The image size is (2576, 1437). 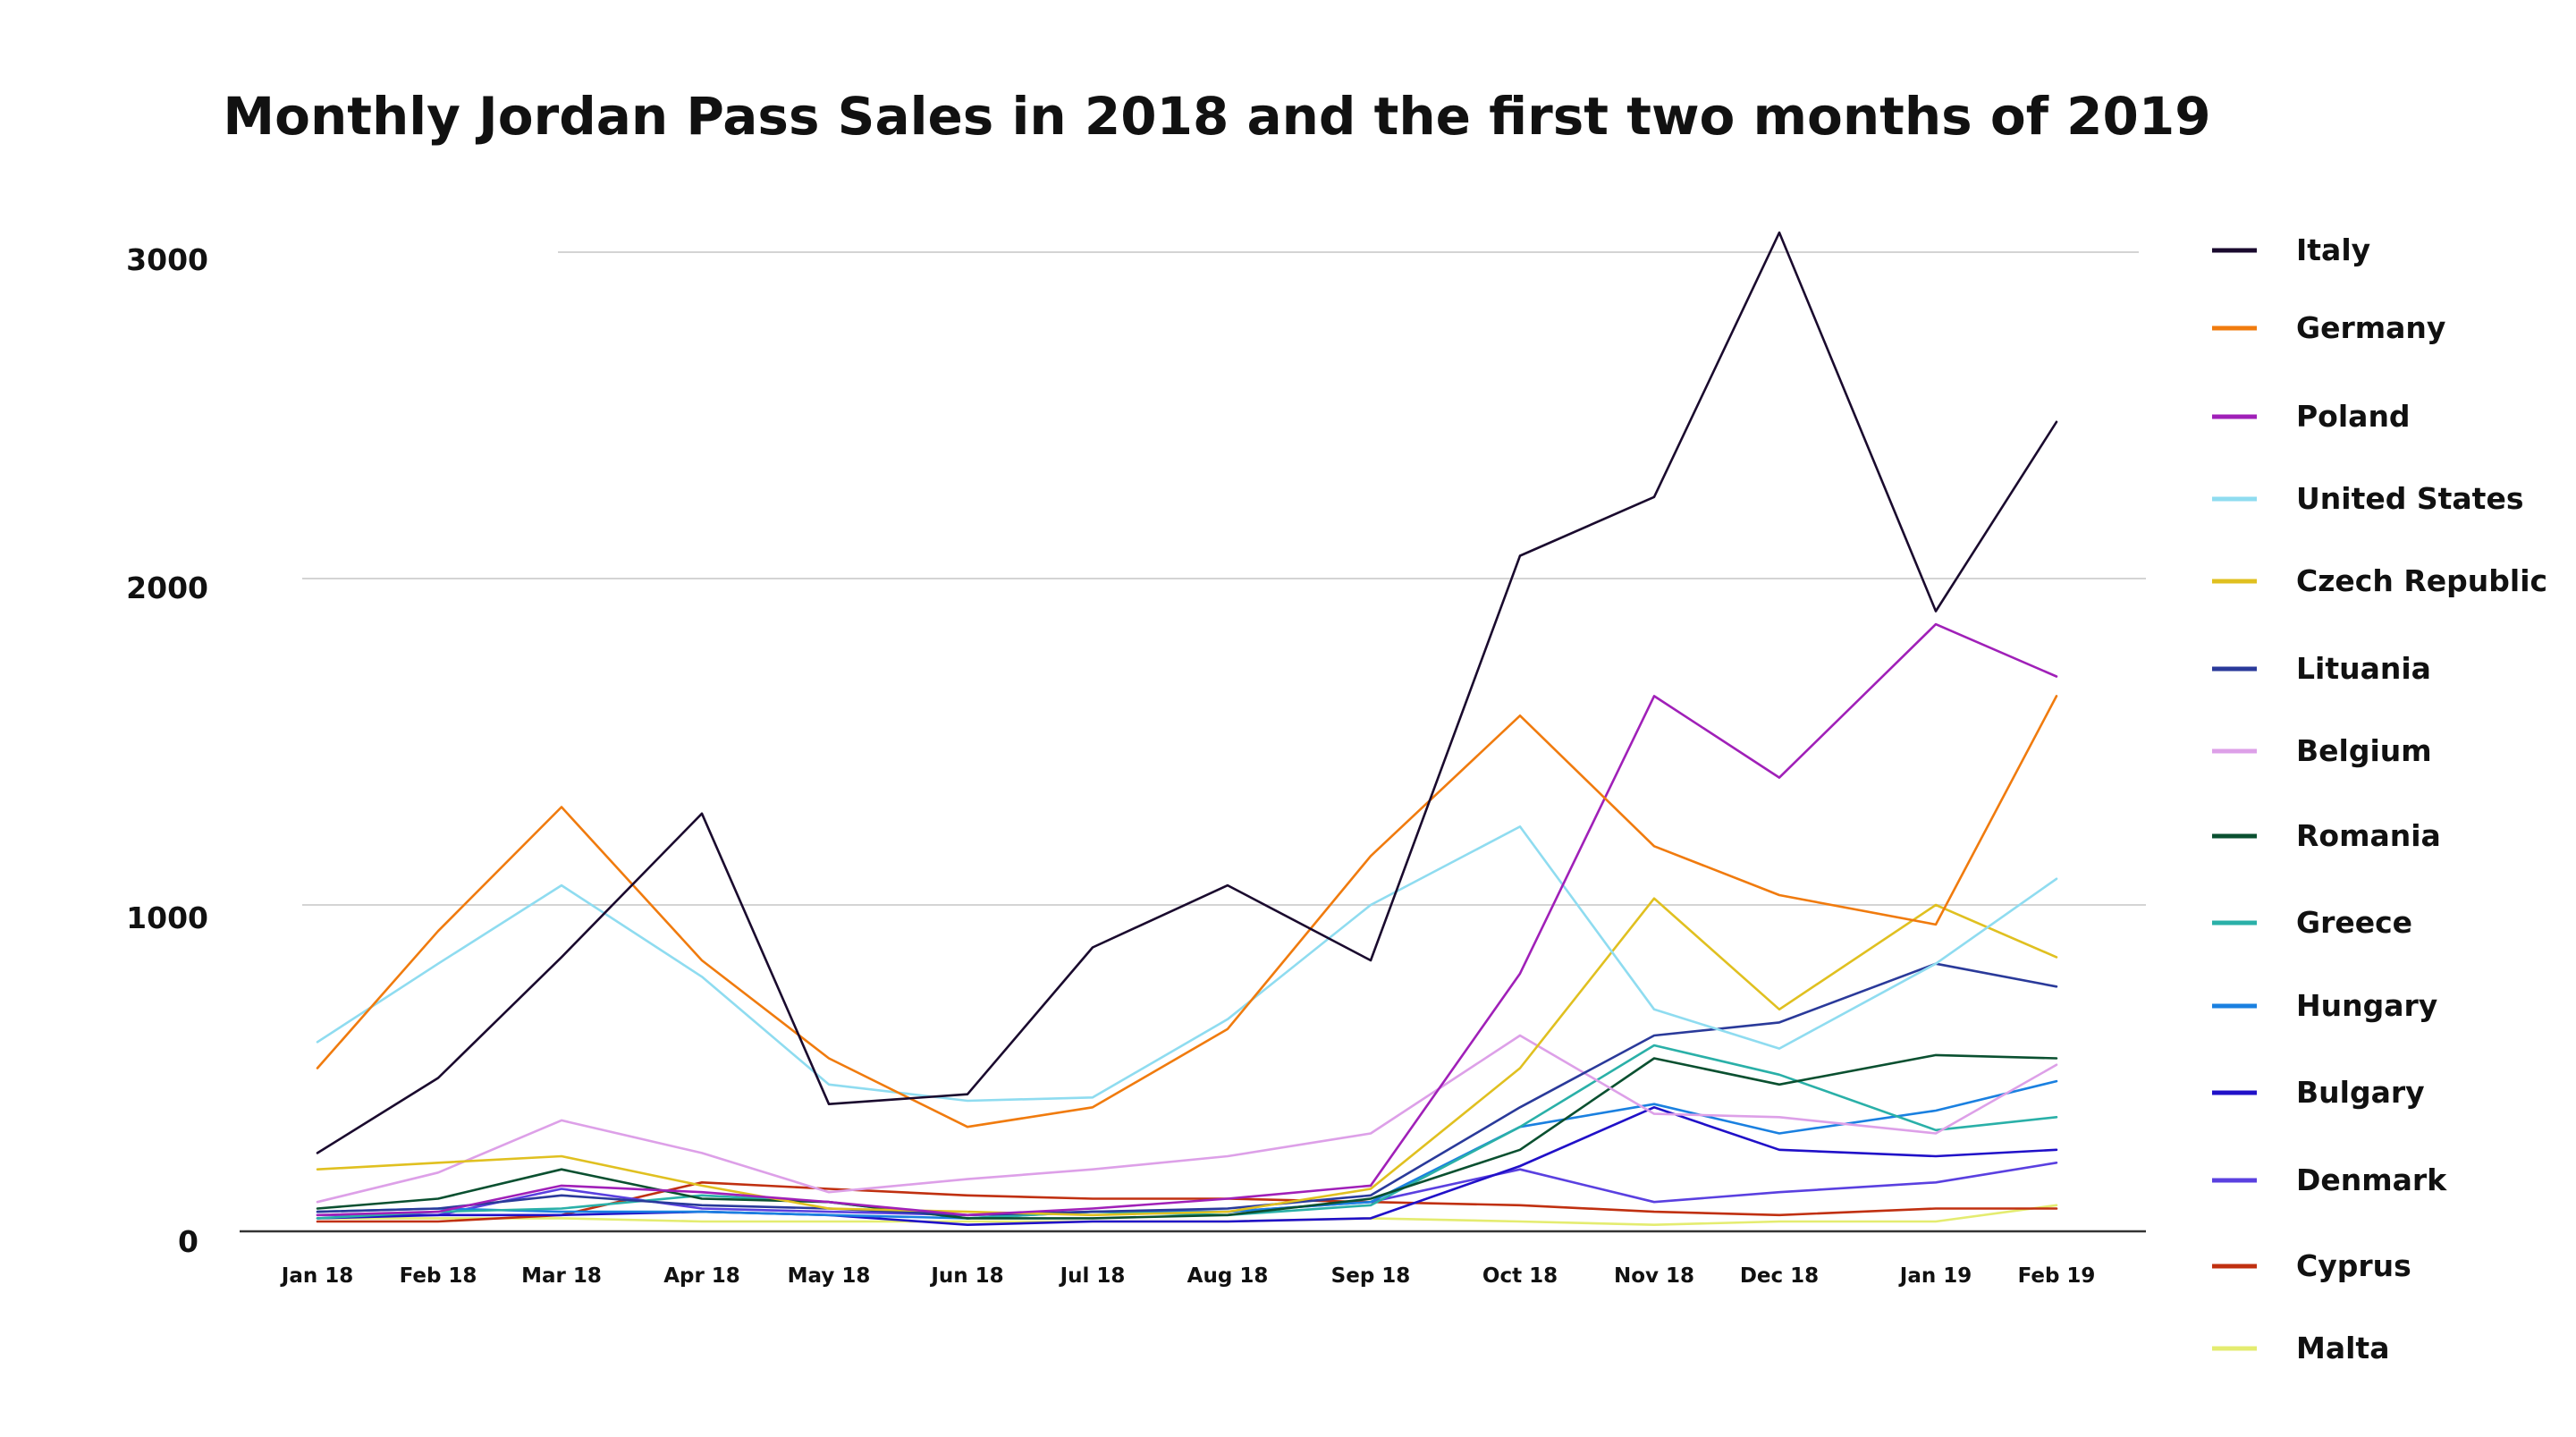 What do you see at coordinates (2354, 923) in the screenshot?
I see `legend-label: Greece` at bounding box center [2354, 923].